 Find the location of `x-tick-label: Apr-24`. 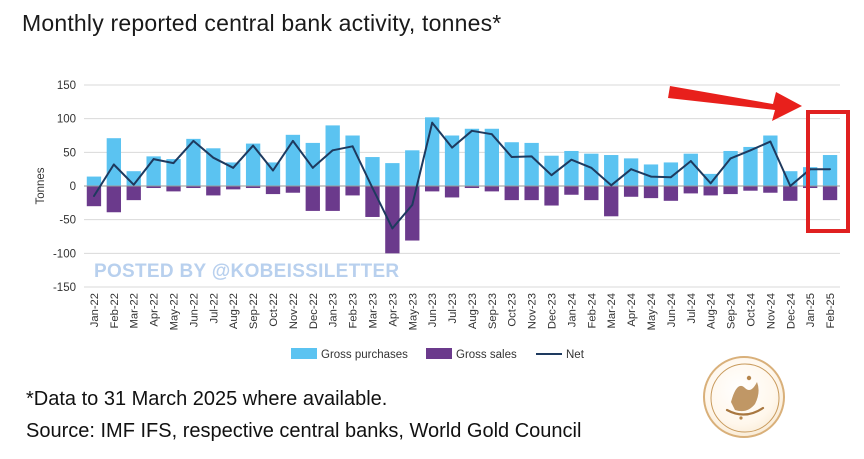

x-tick-label: Apr-24 is located at coordinates (632, 310).